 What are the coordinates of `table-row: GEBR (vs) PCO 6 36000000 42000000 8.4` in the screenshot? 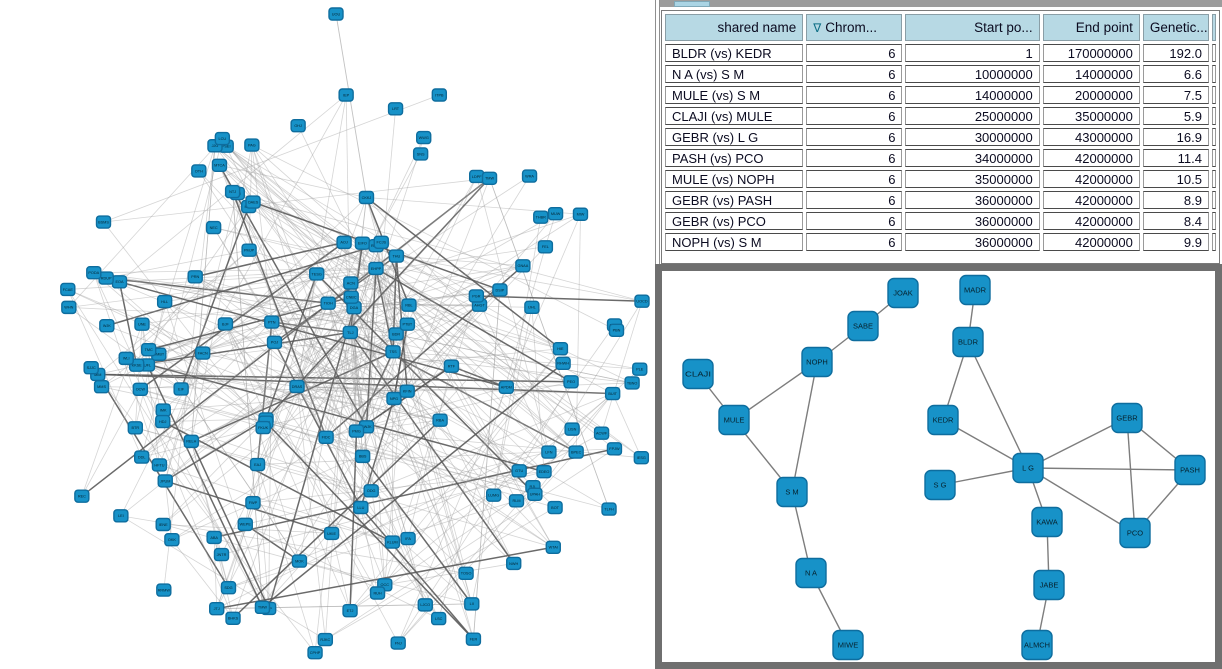 It's located at (940, 221).